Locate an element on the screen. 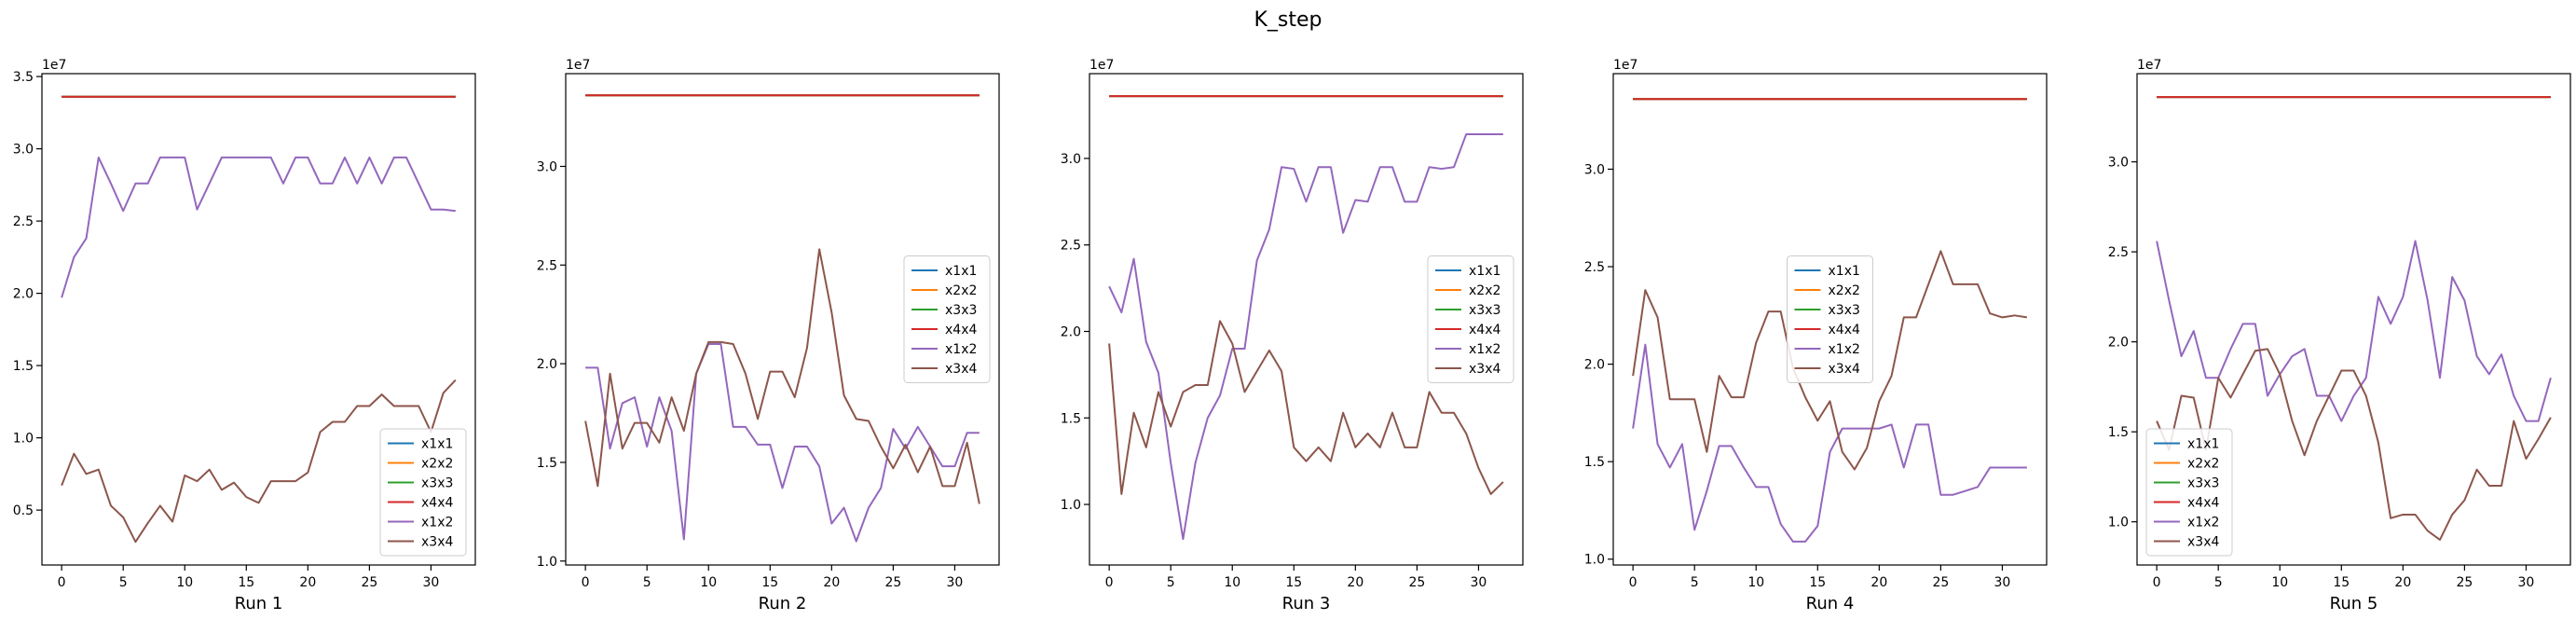  x-tick-label: 5 is located at coordinates (123, 582).